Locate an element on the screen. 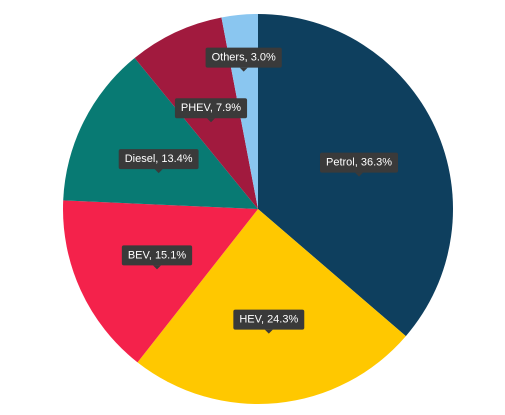  data-label: BEV, 15.1% is located at coordinates (157, 257).